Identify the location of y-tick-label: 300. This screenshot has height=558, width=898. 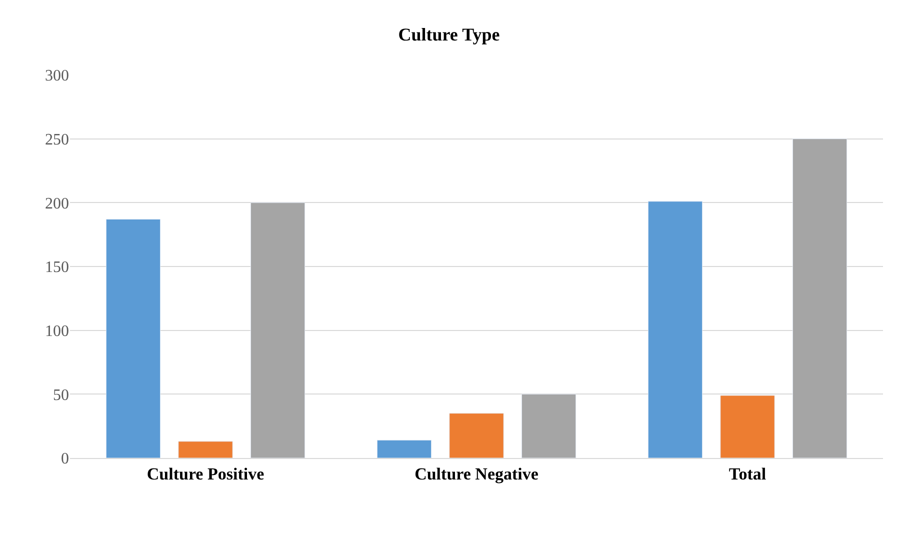
(57, 76).